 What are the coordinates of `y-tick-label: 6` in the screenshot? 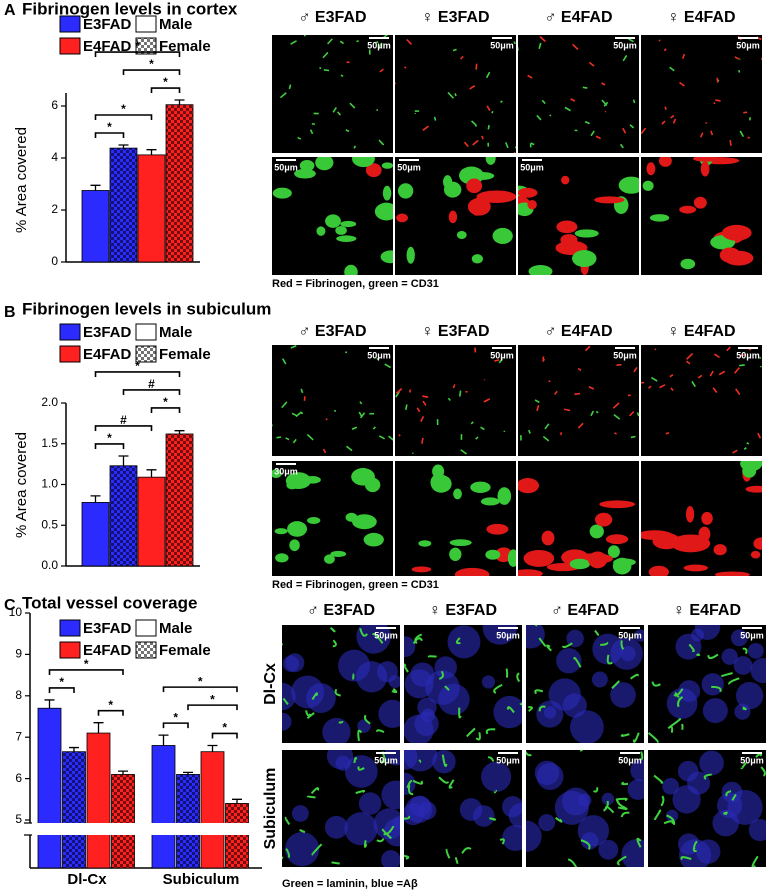 It's located at (18, 778).